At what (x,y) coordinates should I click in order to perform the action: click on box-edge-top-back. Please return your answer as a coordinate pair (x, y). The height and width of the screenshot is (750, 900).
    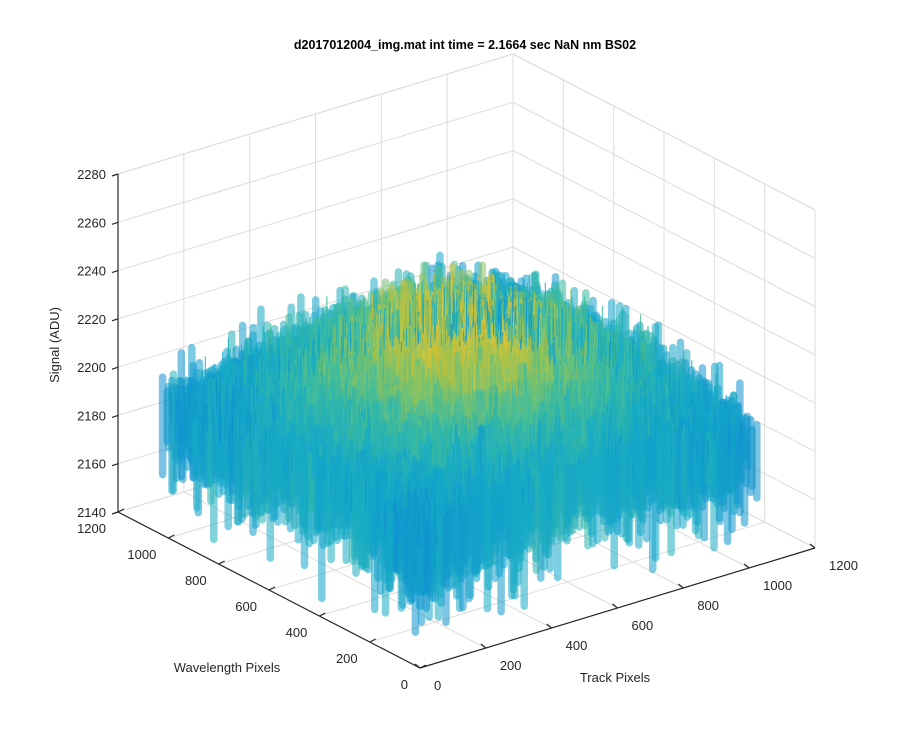
    Looking at the image, I should click on (315, 114).